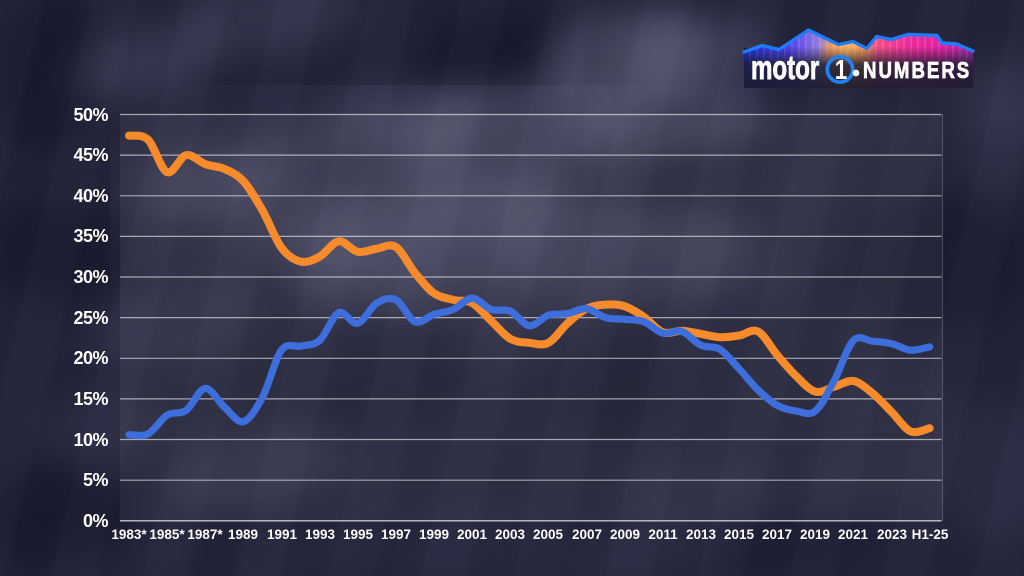  I want to click on svg-text: 1, so click(841, 70).